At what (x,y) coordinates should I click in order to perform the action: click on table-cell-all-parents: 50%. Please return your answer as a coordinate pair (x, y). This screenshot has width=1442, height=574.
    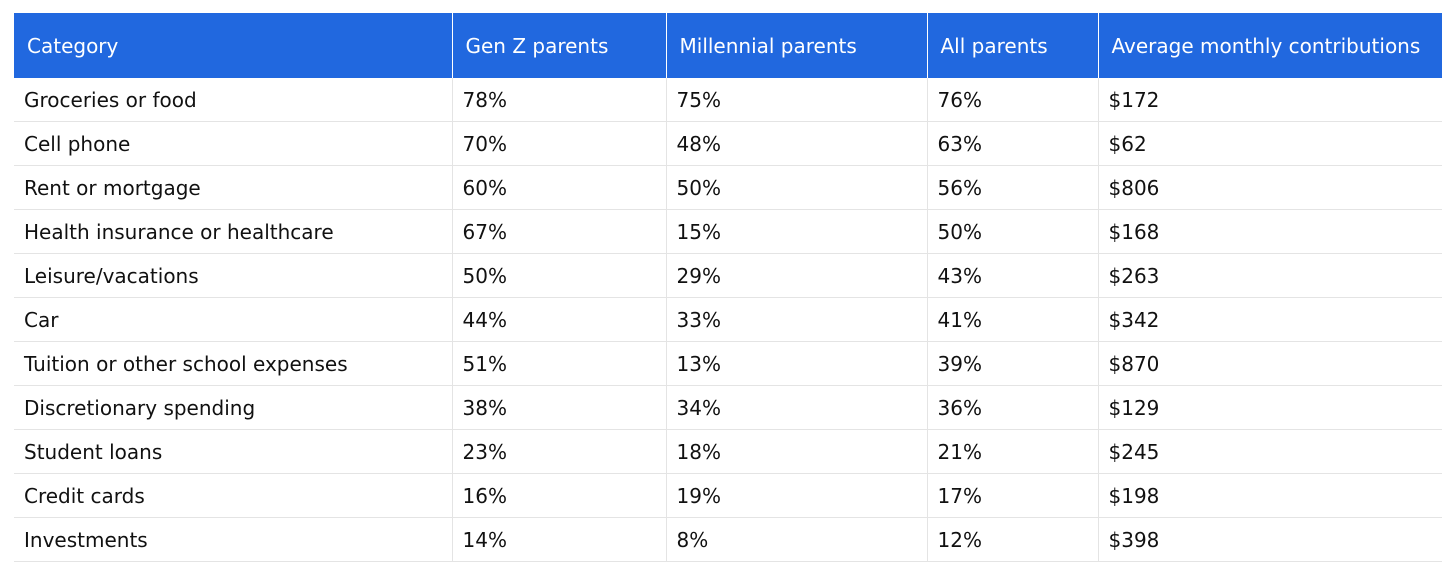
    Looking at the image, I should click on (1013, 231).